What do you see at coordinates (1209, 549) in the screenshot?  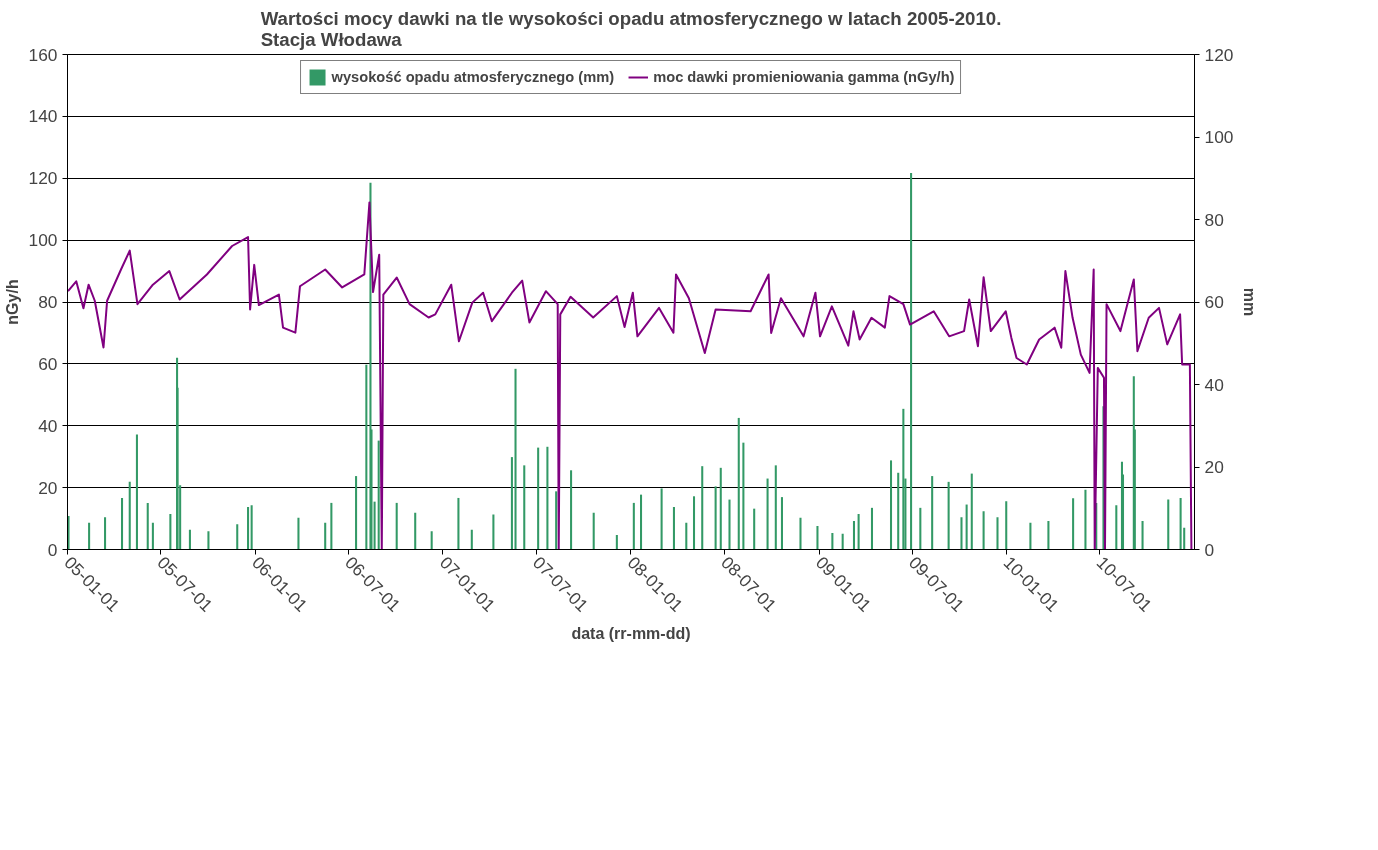 I see `y2-tick-label: 0` at bounding box center [1209, 549].